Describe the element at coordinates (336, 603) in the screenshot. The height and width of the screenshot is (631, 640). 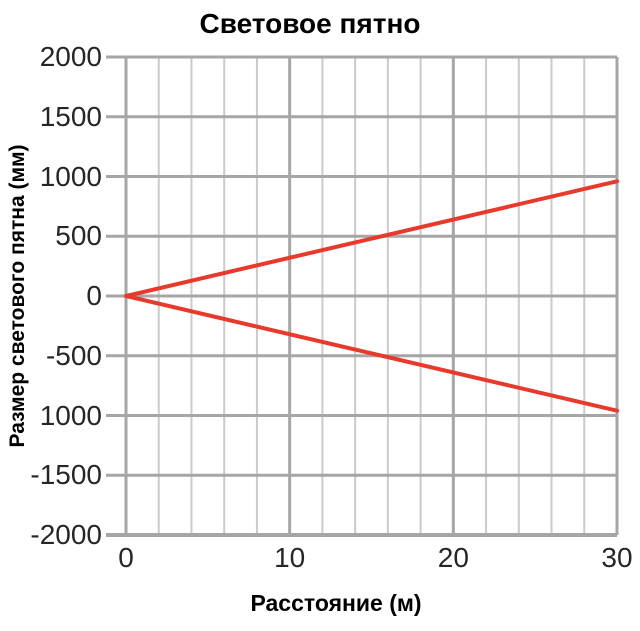
I see `x-axis-title: Расстояние (м)` at that location.